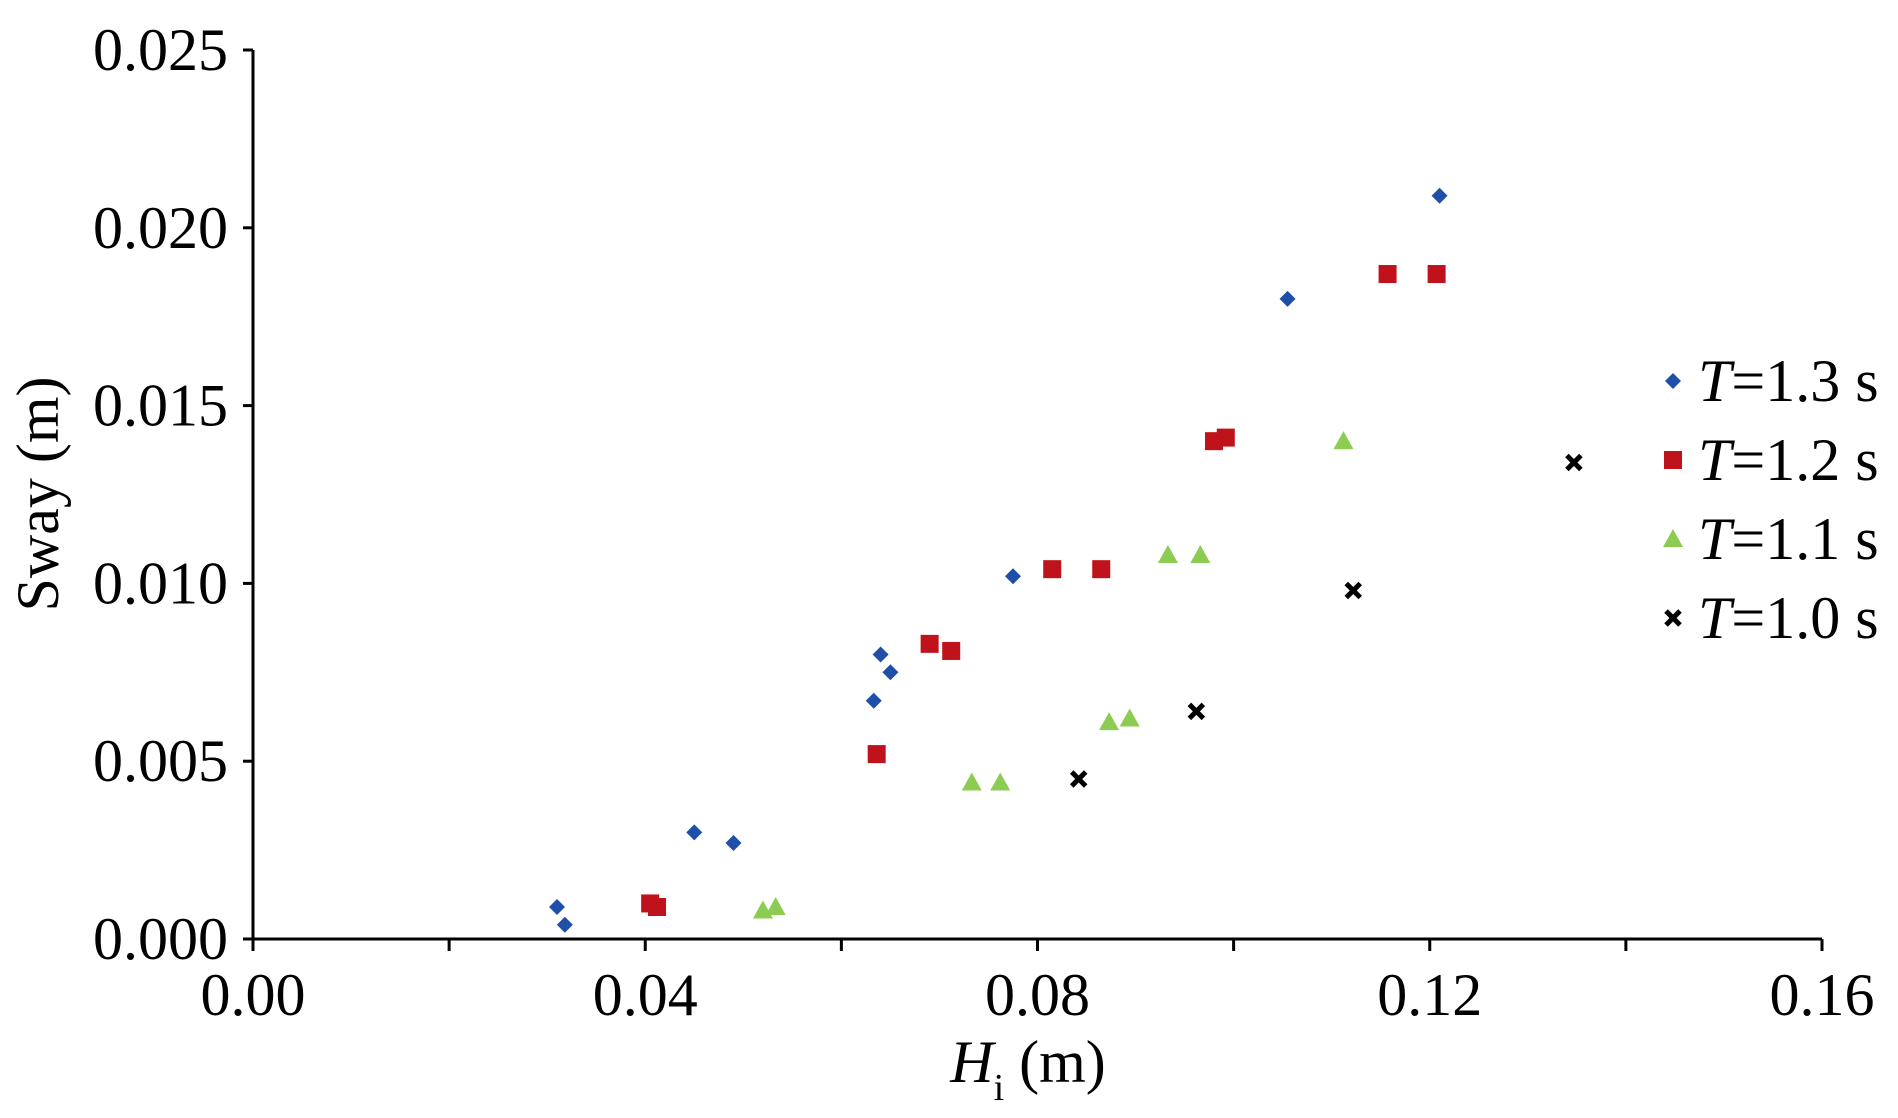 Image resolution: width=1898 pixels, height=1118 pixels. I want to click on x-tick-label: 0.12, so click(1429, 995).